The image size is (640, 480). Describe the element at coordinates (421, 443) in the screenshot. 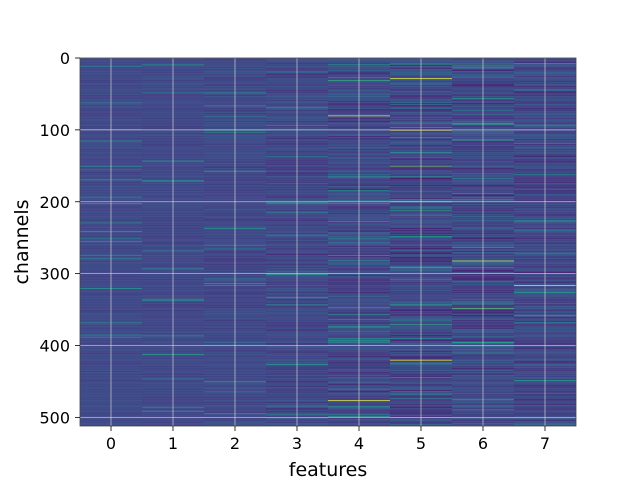

I see `x-tick-label: 5` at that location.